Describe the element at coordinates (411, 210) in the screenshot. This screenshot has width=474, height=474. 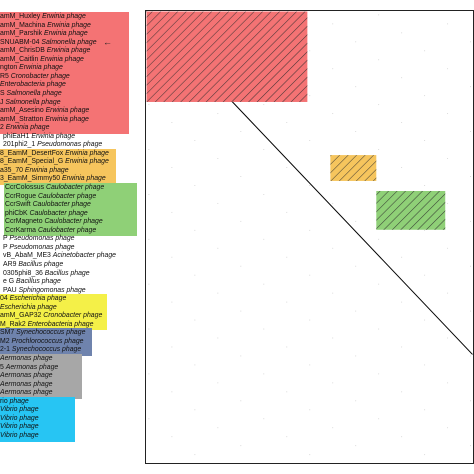
I see `cluster-hatch-green` at that location.